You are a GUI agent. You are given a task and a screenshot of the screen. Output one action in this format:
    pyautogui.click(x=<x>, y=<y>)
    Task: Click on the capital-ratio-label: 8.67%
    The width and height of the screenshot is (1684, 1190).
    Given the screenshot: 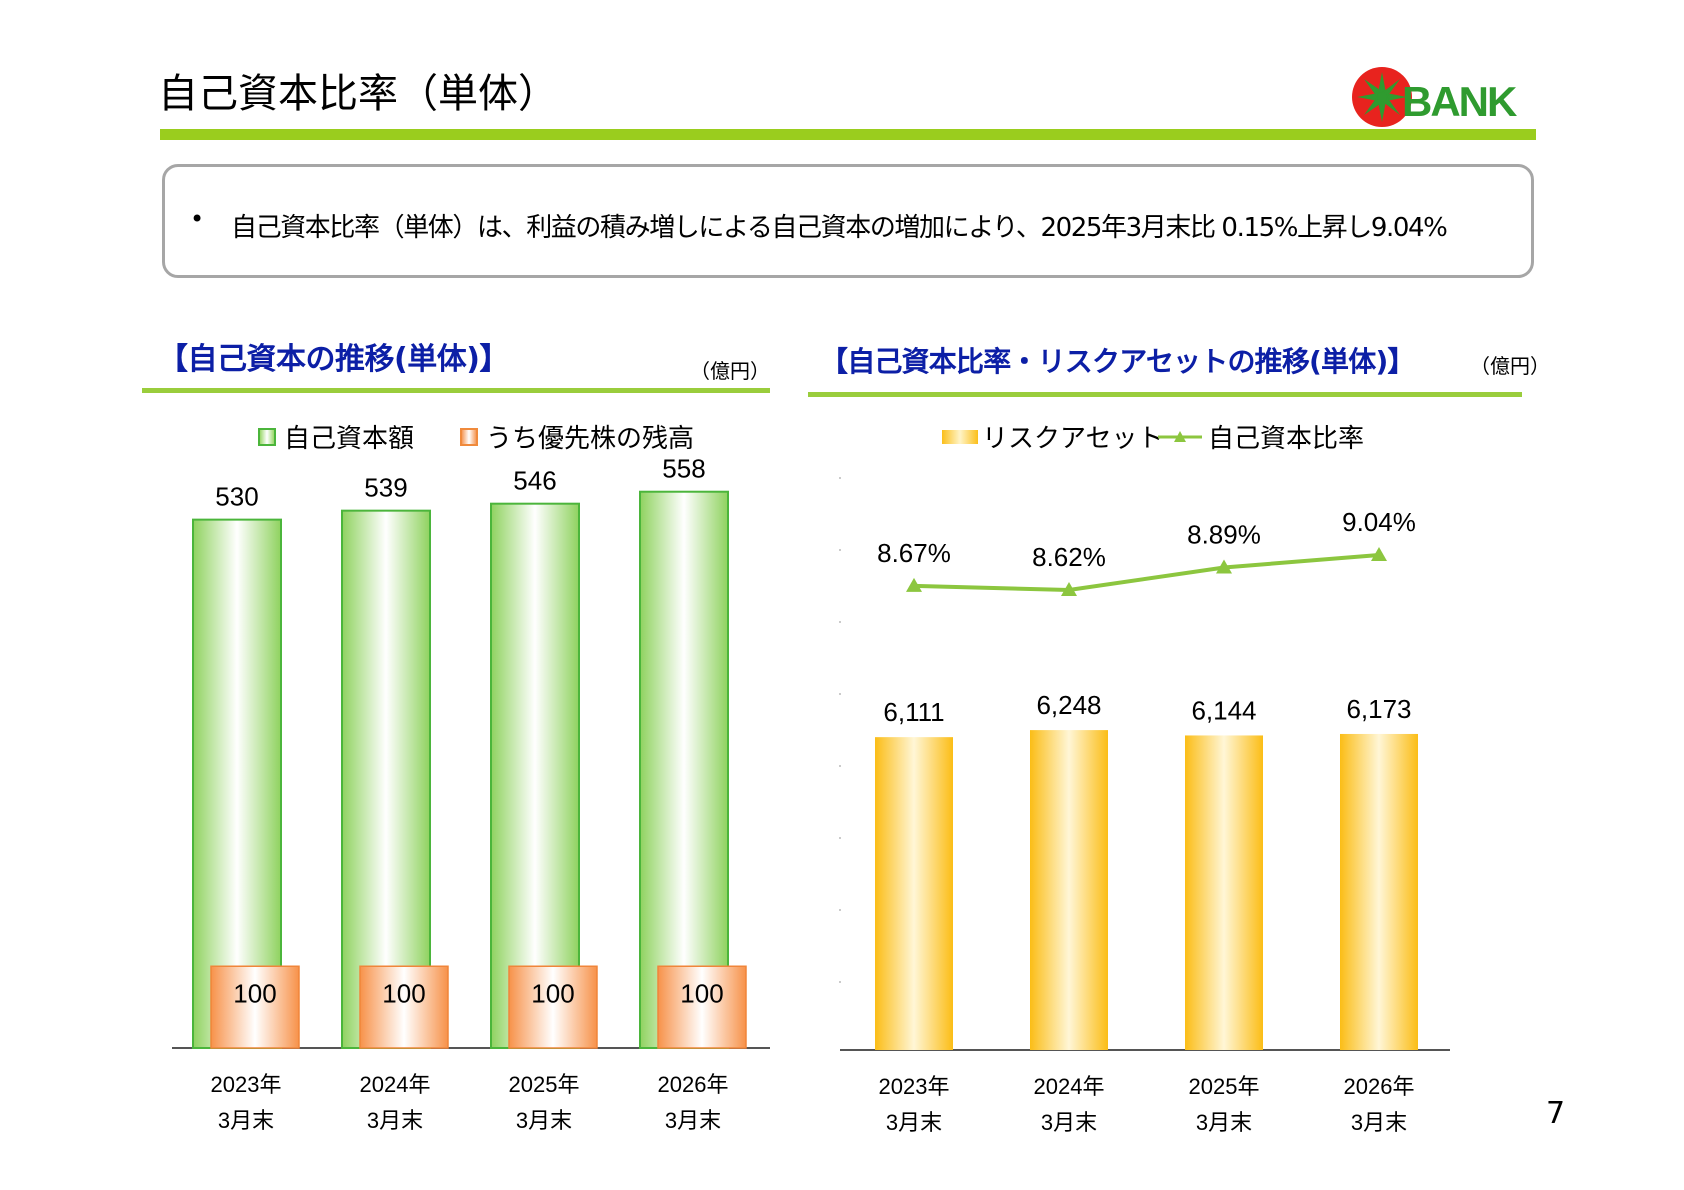 What is the action you would take?
    pyautogui.click(x=914, y=553)
    